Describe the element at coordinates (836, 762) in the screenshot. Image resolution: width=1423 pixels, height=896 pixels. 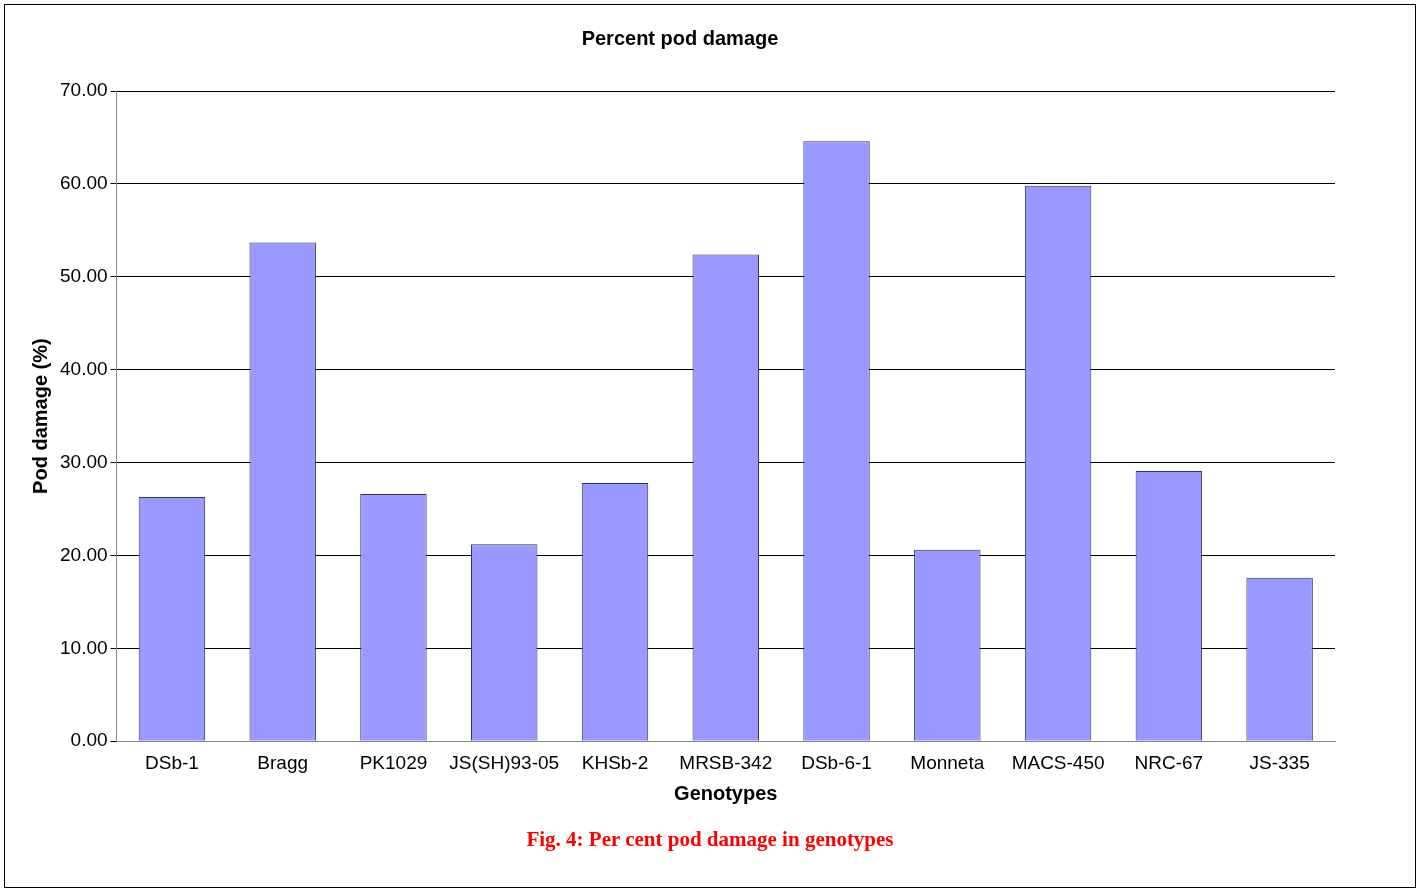
I see `x-tick-label: DSb-6-1` at that location.